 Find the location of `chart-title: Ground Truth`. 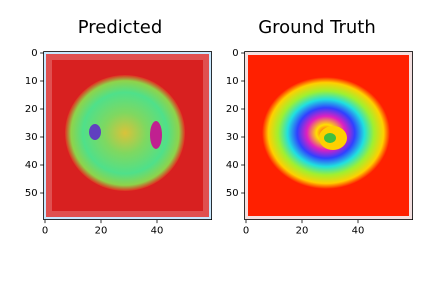

chart-title: Ground Truth is located at coordinates (317, 27).